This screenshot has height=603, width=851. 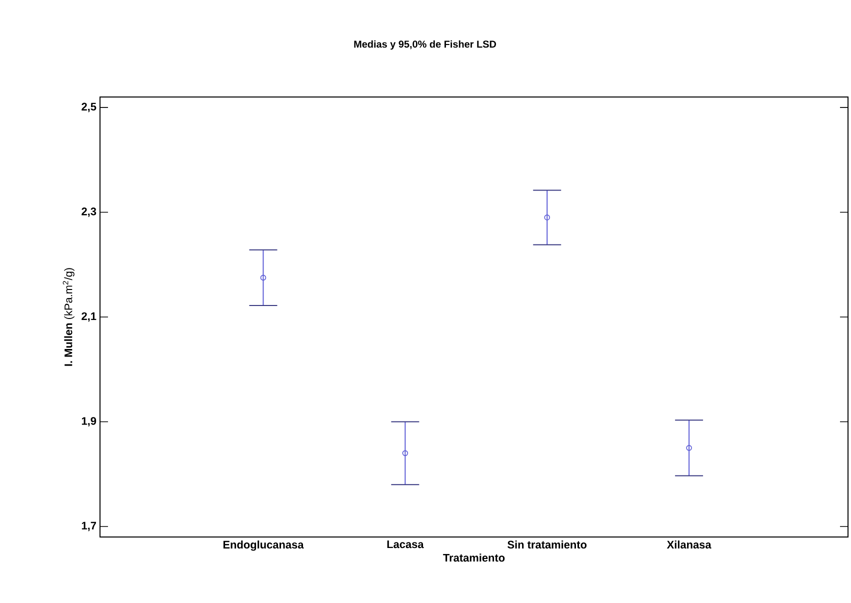 I want to click on x-tick-label: Sin tratamiento, so click(x=547, y=544).